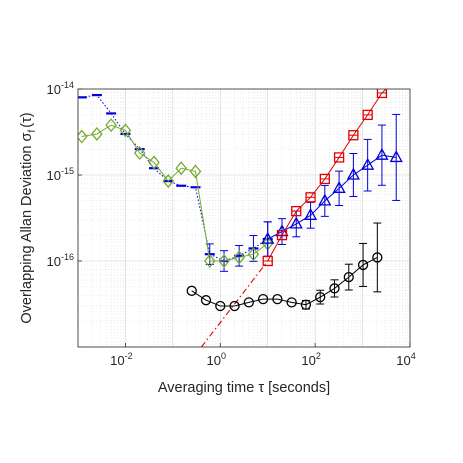  I want to click on x-tick-label: 10⁻², so click(121, 359).